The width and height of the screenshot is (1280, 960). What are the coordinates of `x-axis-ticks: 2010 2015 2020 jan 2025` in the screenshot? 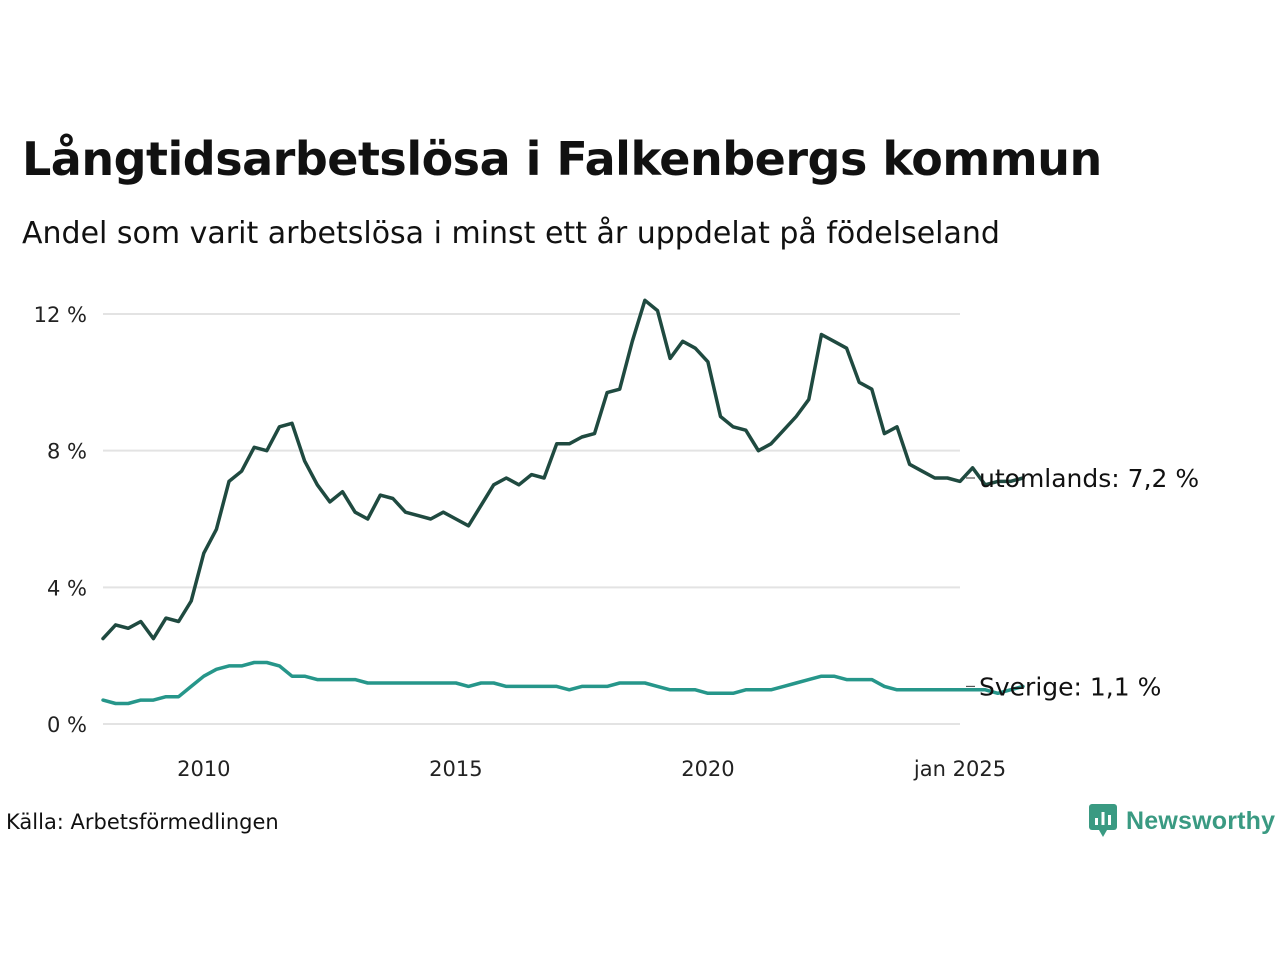 It's located at (591, 769).